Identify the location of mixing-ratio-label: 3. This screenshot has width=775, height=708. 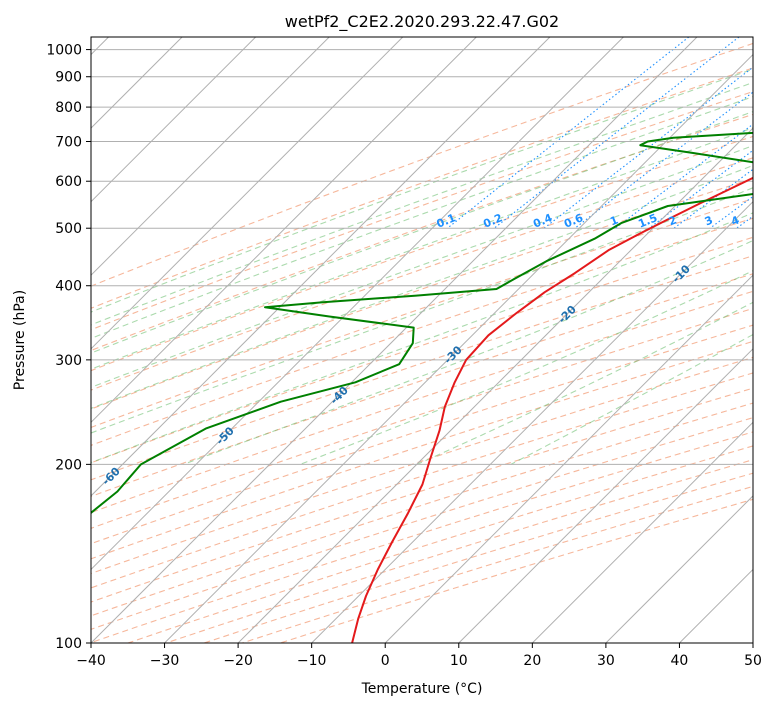
(709, 220).